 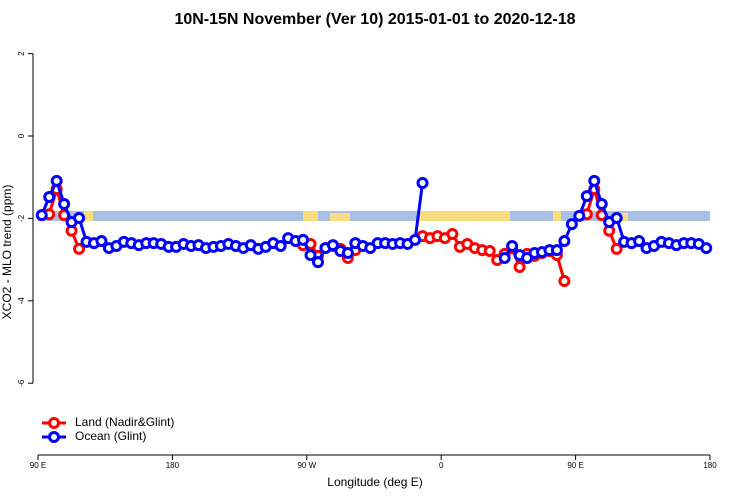 What do you see at coordinates (21, 218) in the screenshot?
I see `y-tick-label: -2` at bounding box center [21, 218].